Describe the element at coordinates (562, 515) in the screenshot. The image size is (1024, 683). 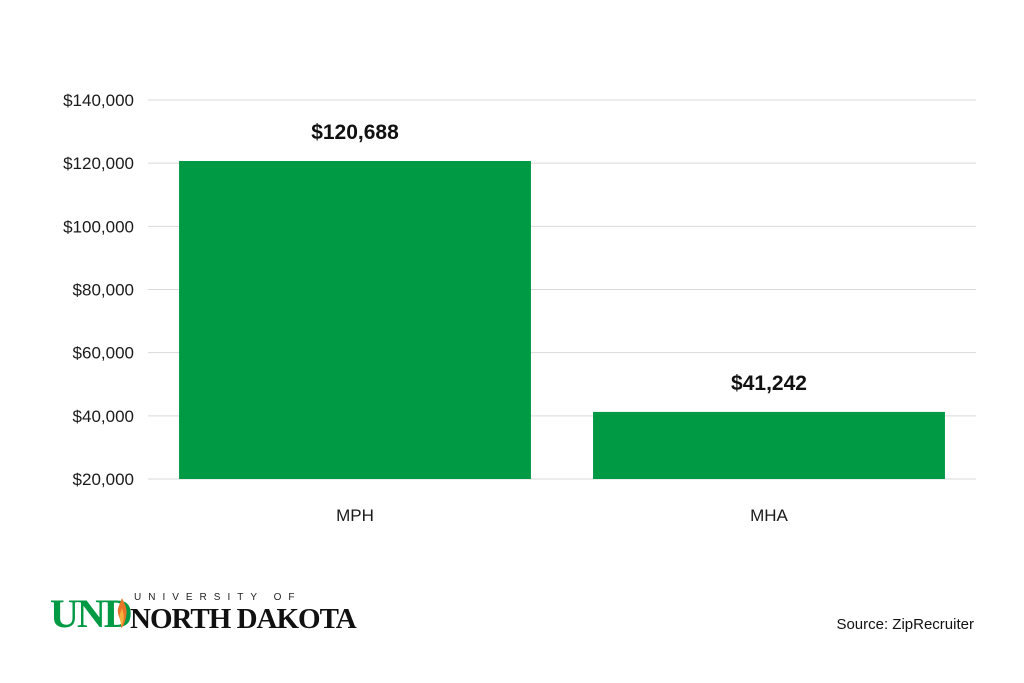
I see `x-axis: MPH MHA` at that location.